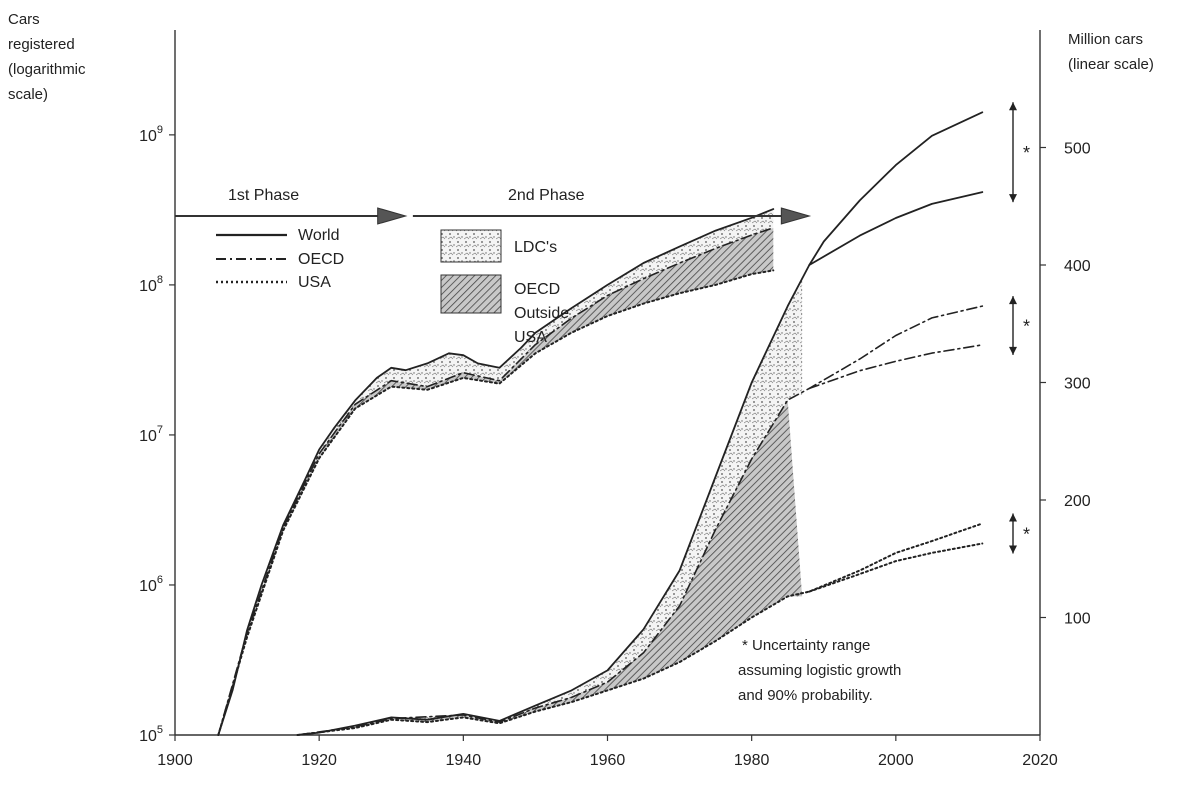  I want to click on left-tick-label: 10⁵, so click(151, 734).